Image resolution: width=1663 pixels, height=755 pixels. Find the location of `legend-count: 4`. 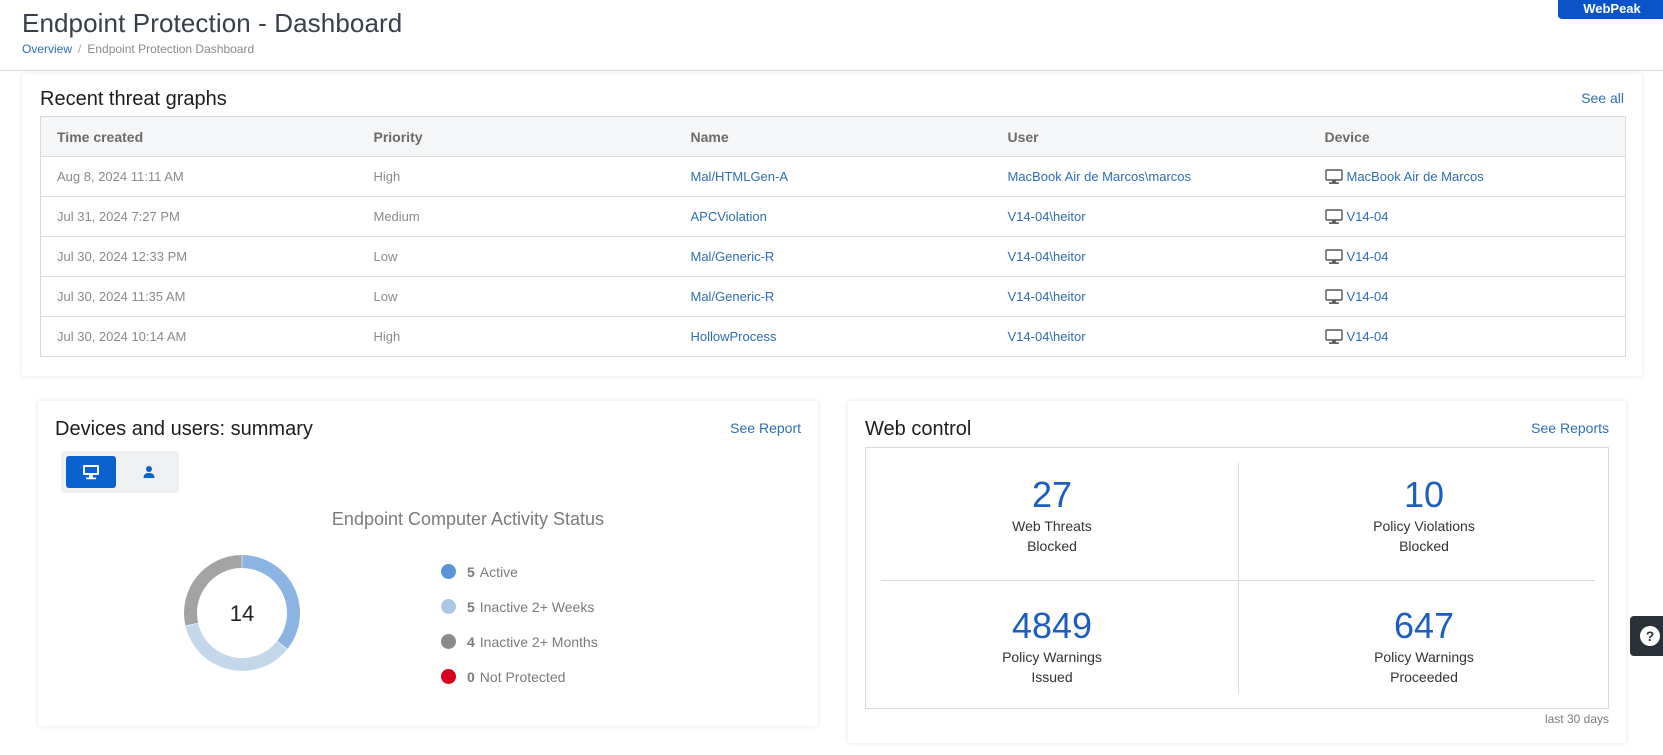

legend-count: 4 is located at coordinates (471, 641).